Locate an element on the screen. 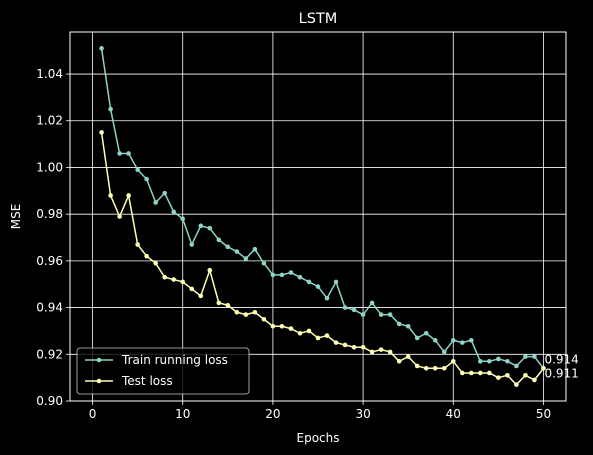 The width and height of the screenshot is (593, 455). x-tick-label: 30 is located at coordinates (362, 414).